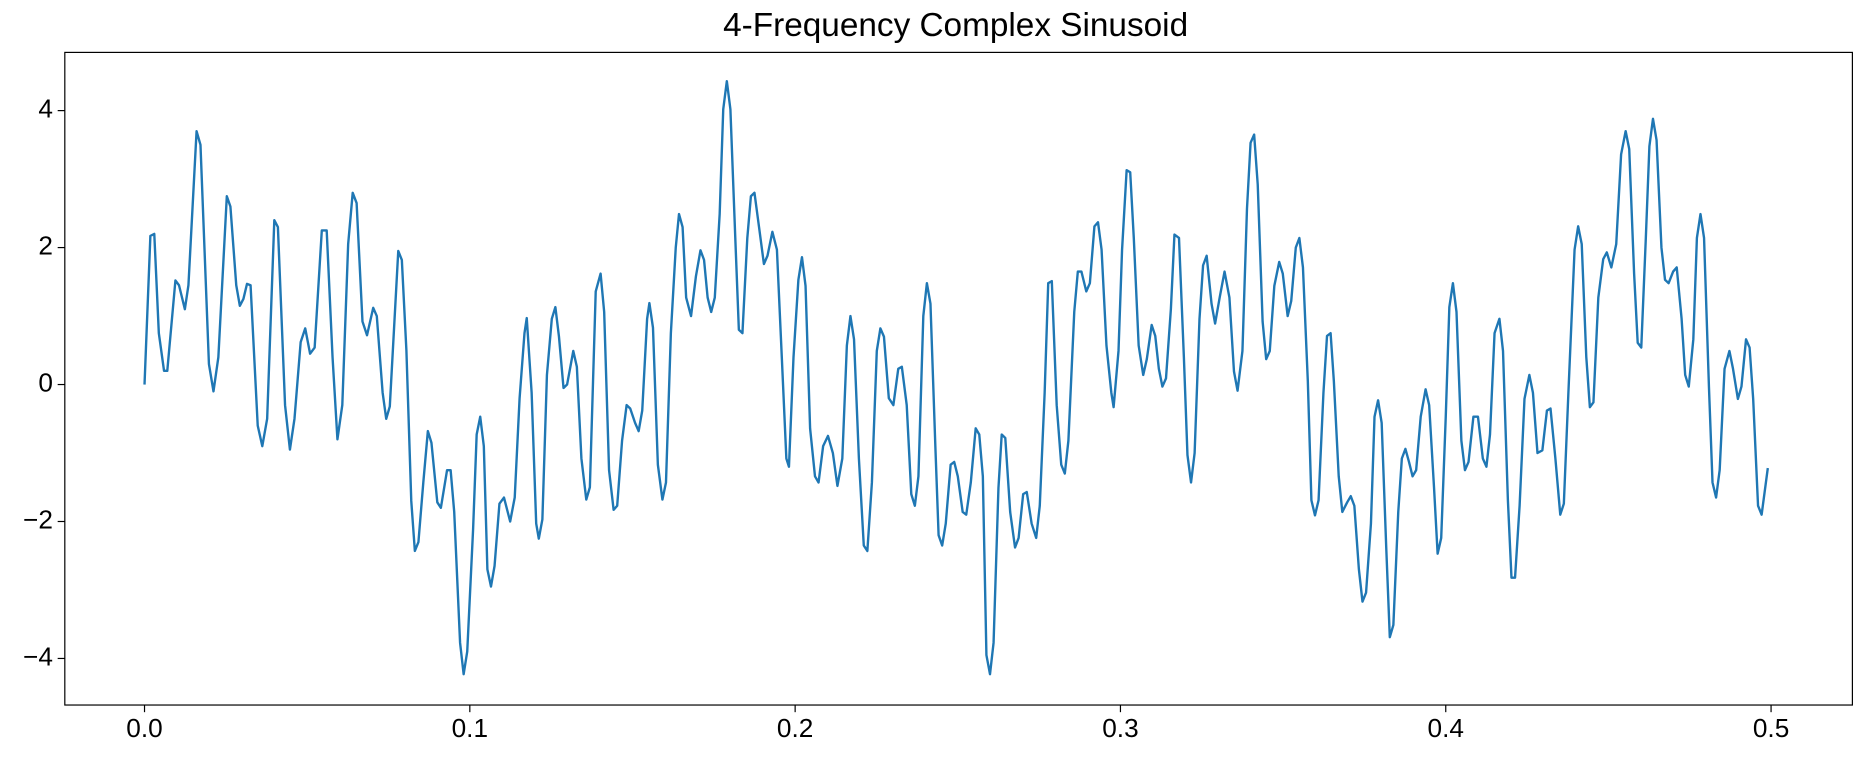 This screenshot has width=1866, height=761. Describe the element at coordinates (470, 728) in the screenshot. I see `x-tick-label: 0.1` at that location.